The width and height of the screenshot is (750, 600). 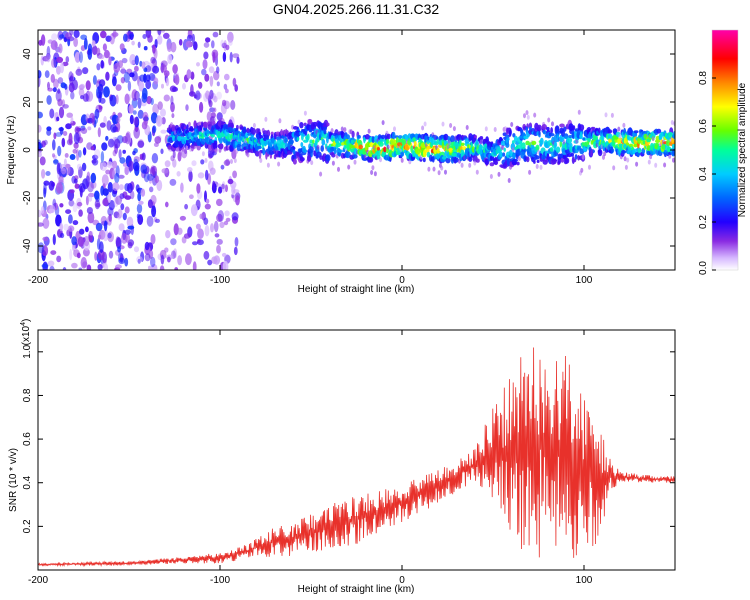 I want to click on colorbar-tick-label: 0.8, so click(x=703, y=78).